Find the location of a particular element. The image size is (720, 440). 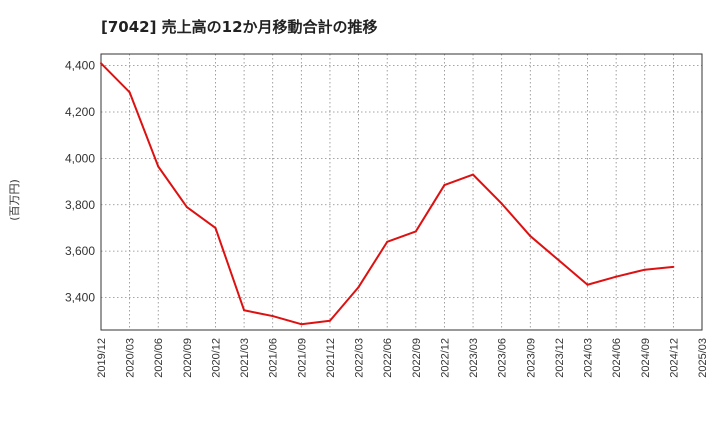

x-tick-label: 2022/12 is located at coordinates (445, 358).